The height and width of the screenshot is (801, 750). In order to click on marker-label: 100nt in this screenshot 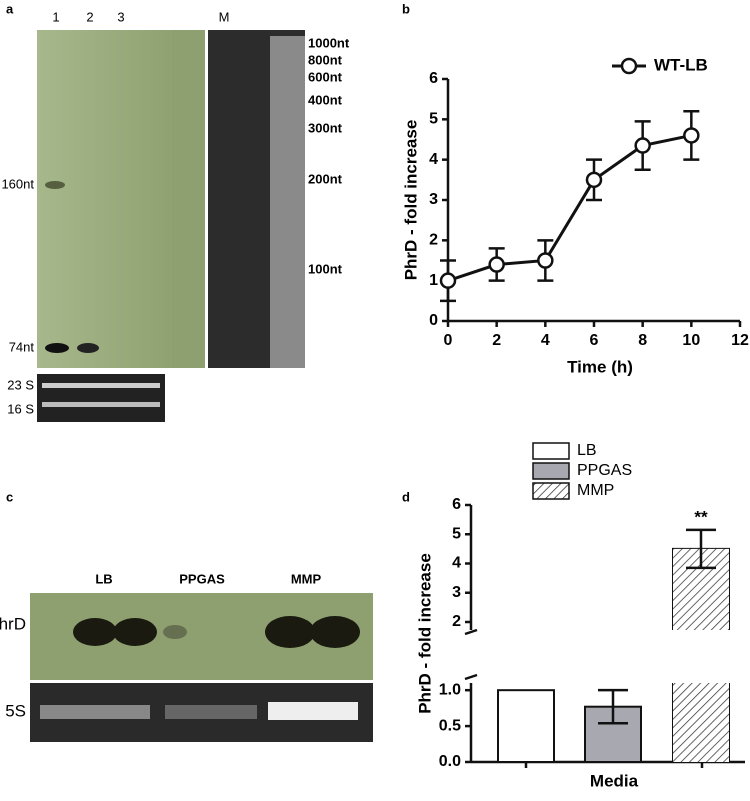, I will do `click(325, 268)`.